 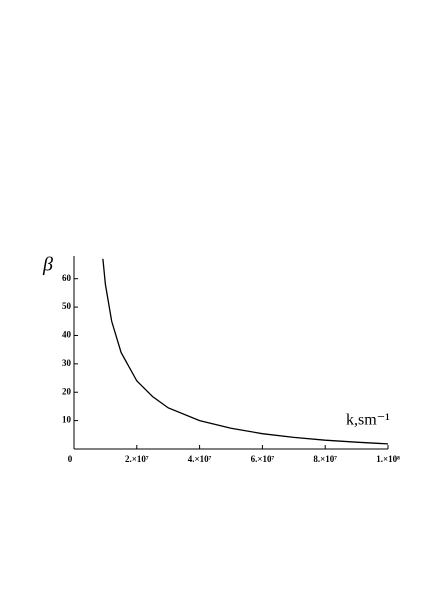 What do you see at coordinates (67, 420) in the screenshot?
I see `y-tick-label: 10` at bounding box center [67, 420].